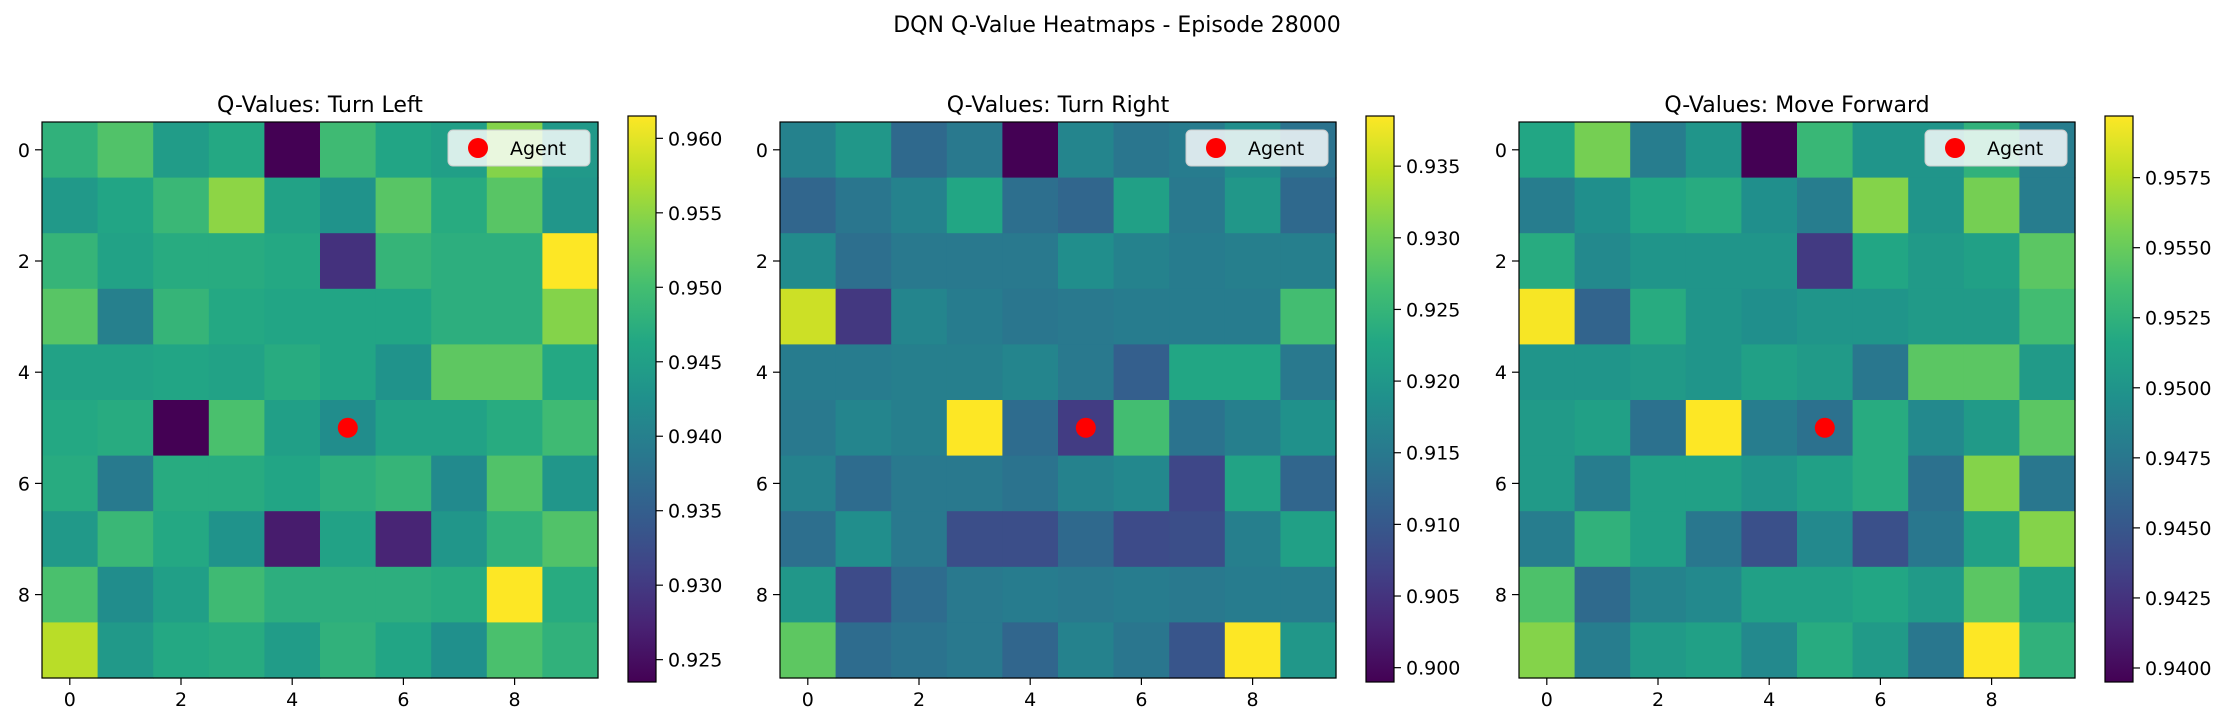 This screenshot has width=2235, height=726. Describe the element at coordinates (642, 399) in the screenshot. I see `colorbar-gradient` at that location.